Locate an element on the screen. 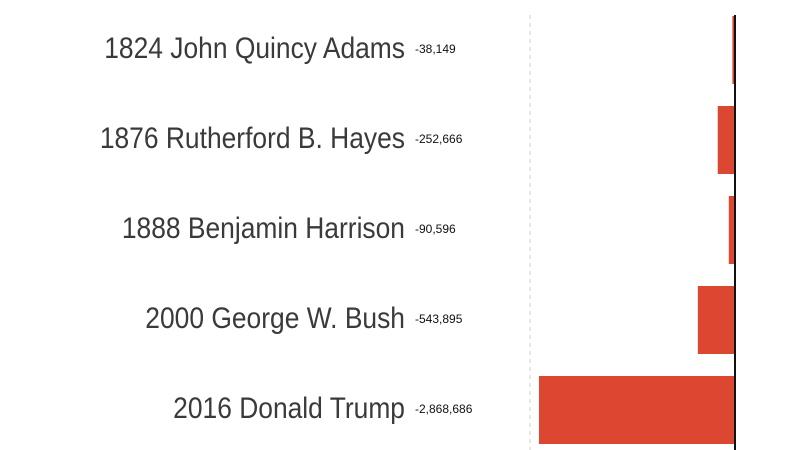 This screenshot has height=450, width=800. category-label: 1824 John Quincy Adams is located at coordinates (254, 47).